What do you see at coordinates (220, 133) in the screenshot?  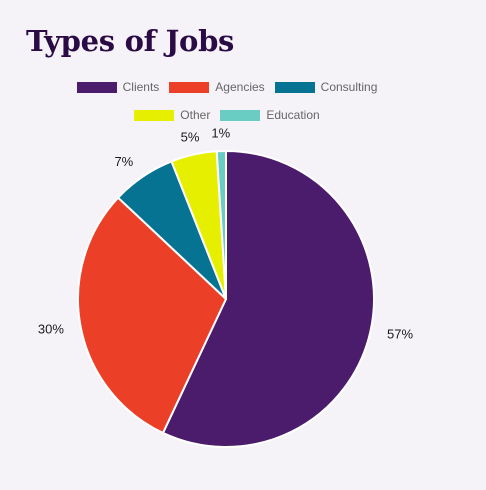 I see `pie-label-education: 1%` at bounding box center [220, 133].